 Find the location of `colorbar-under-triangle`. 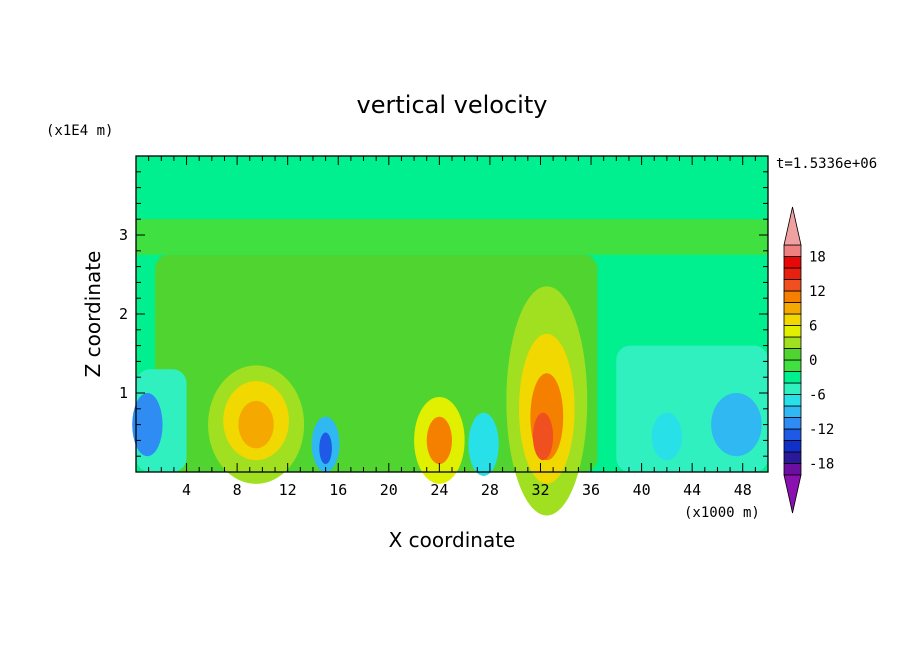

colorbar-under-triangle is located at coordinates (792, 494).